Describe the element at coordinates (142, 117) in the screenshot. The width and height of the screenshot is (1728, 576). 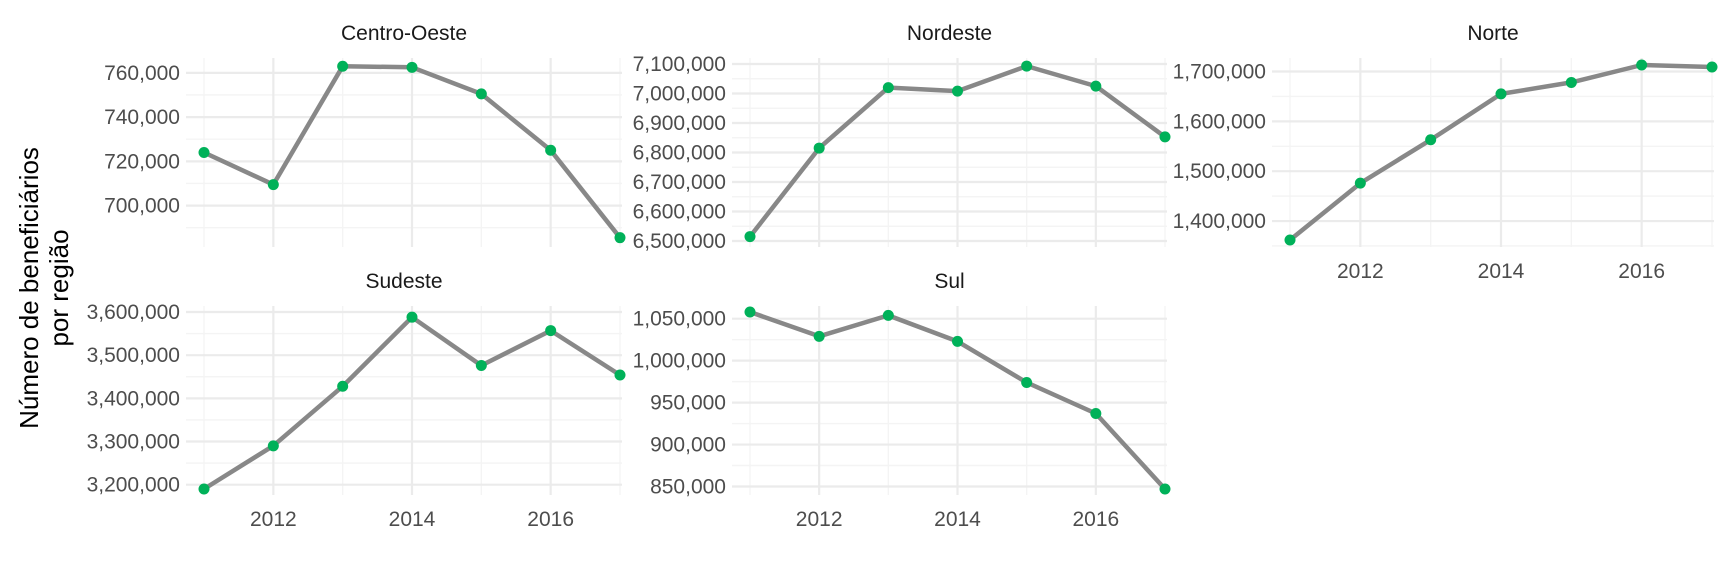
I see `y-tick-label: 740,000` at that location.